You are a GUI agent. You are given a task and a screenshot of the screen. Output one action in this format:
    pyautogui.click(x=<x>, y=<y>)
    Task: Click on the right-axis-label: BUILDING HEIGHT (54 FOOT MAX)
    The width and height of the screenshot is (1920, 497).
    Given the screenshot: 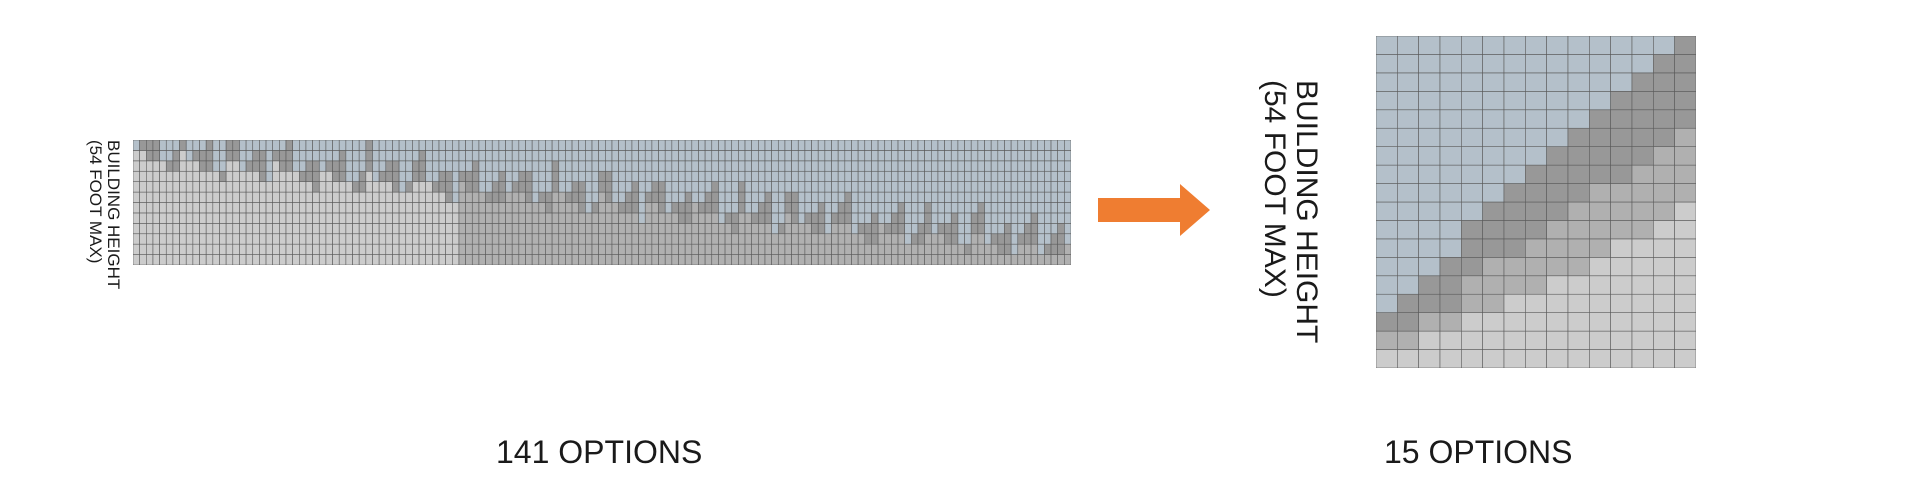 What is the action you would take?
    pyautogui.click(x=1291, y=212)
    